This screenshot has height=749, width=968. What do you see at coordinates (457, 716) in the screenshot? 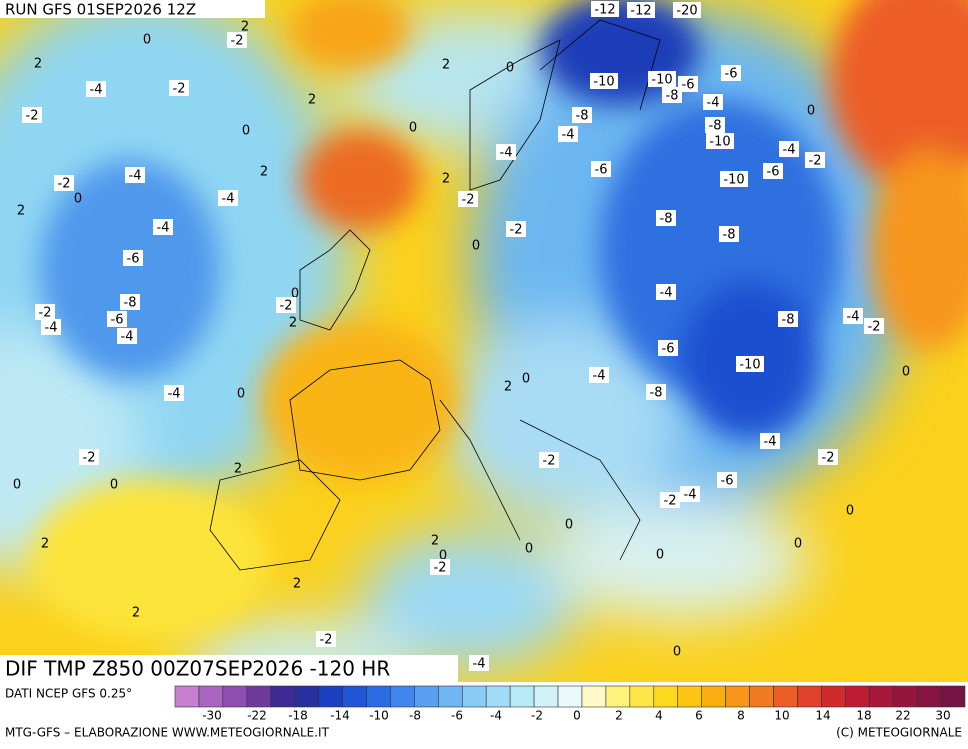
I see `colorbar-tick-label: -6` at bounding box center [457, 716].